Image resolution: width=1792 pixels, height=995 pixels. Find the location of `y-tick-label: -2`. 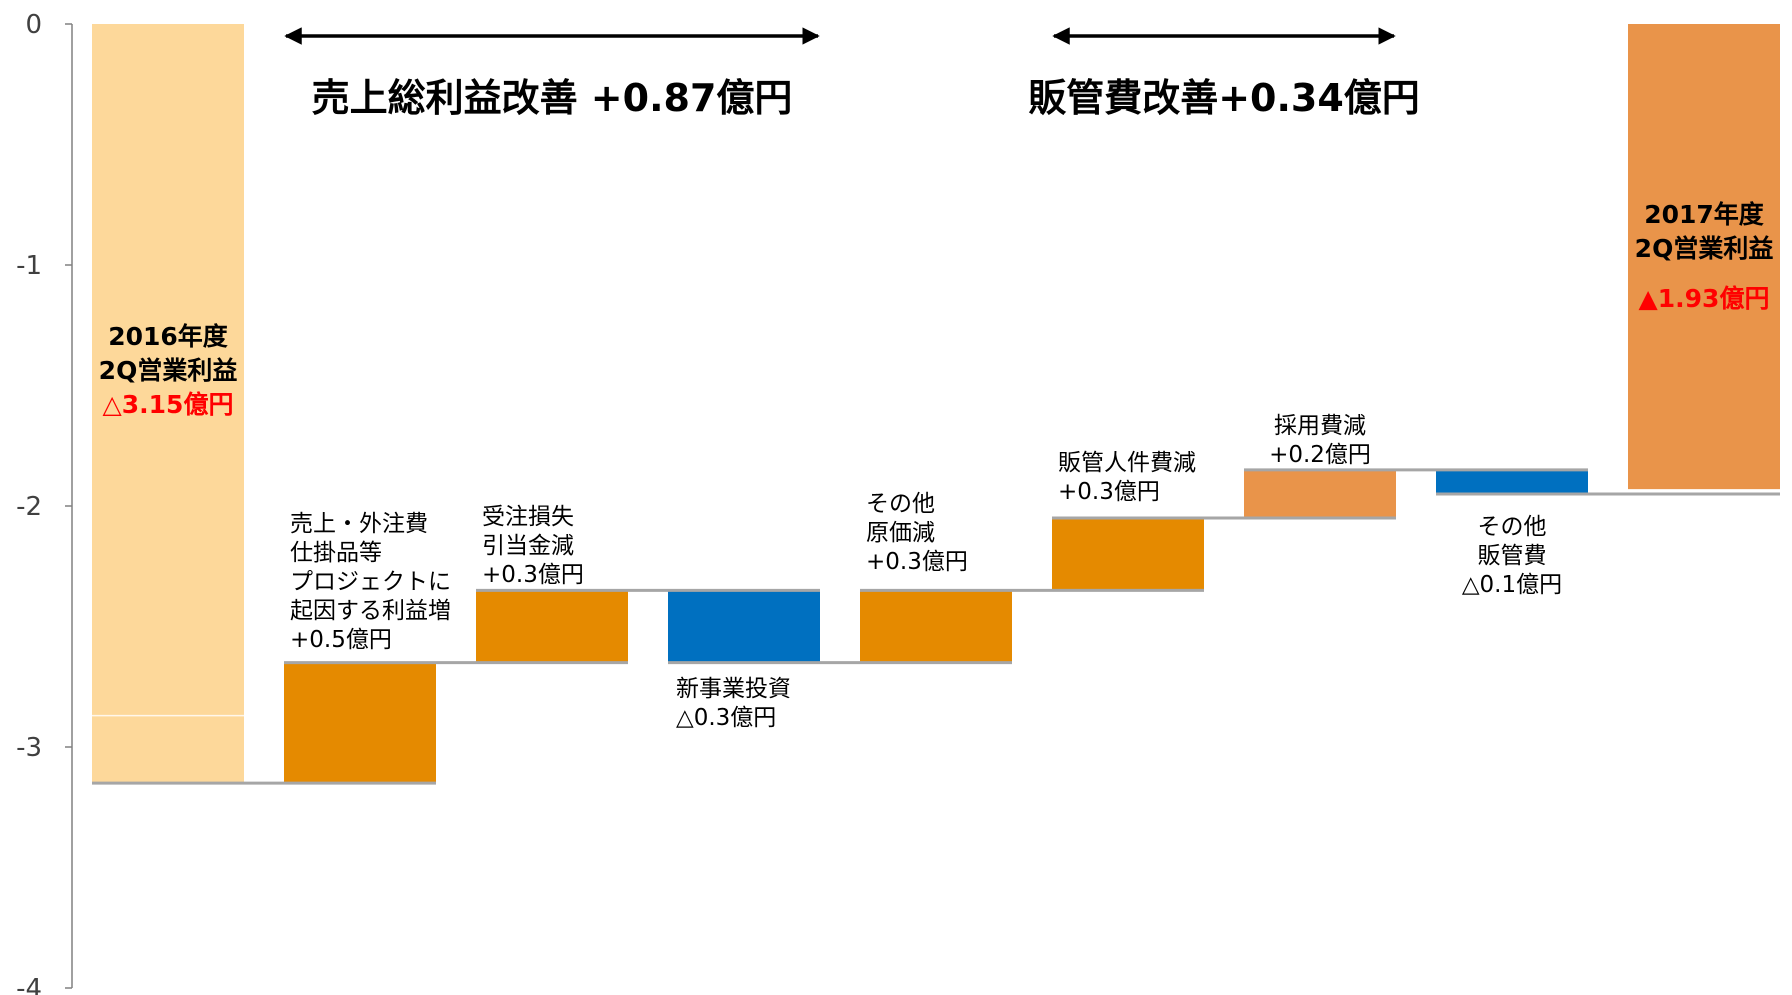

y-tick-label: -2 is located at coordinates (29, 507).